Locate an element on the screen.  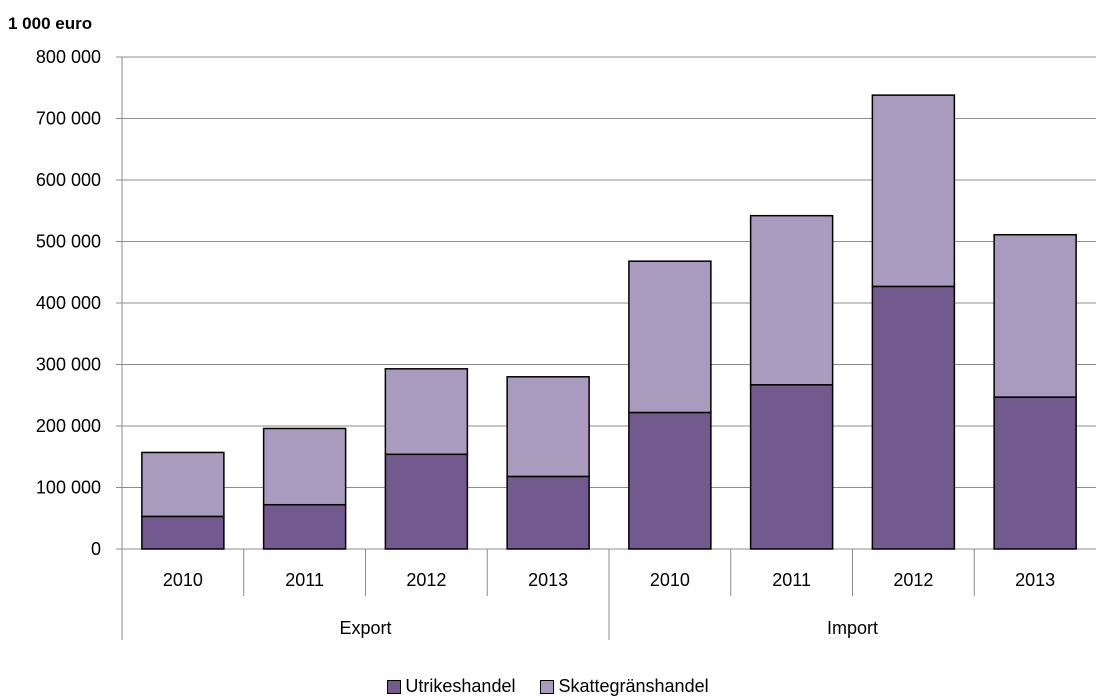
group-label-import: Import is located at coordinates (852, 628).